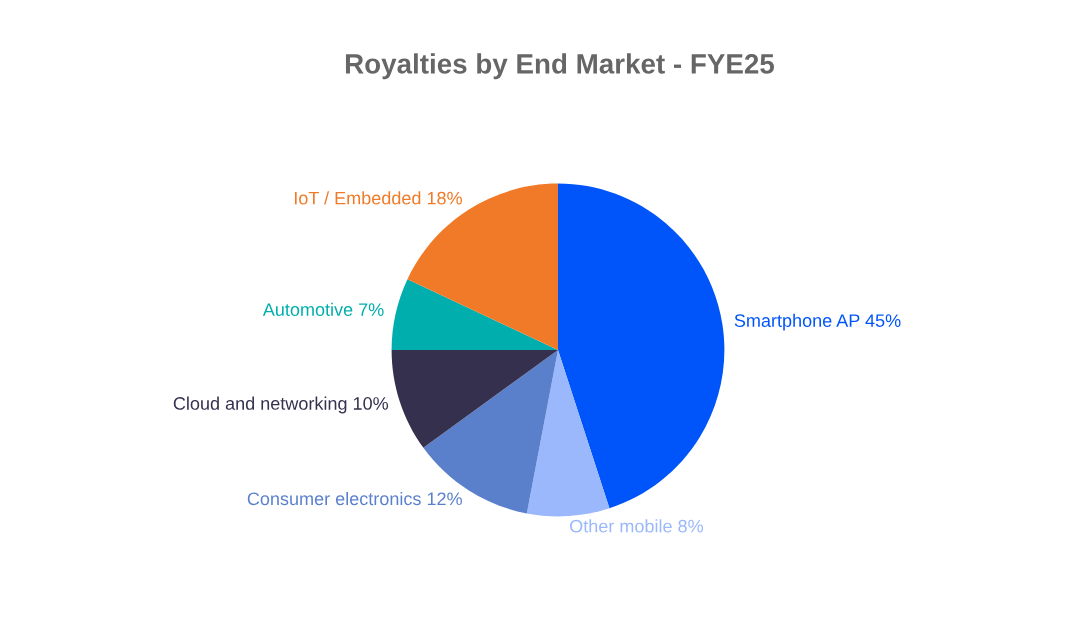 The height and width of the screenshot is (631, 1080). What do you see at coordinates (817, 322) in the screenshot?
I see `slice-label: Smartphone AP 45%` at bounding box center [817, 322].